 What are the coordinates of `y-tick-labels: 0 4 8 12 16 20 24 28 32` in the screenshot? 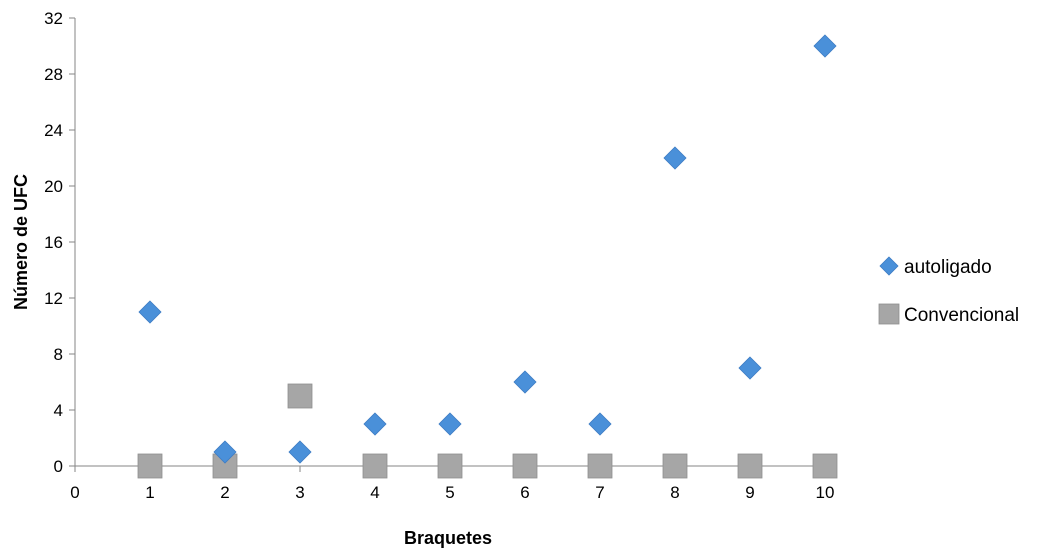 It's located at (53, 242).